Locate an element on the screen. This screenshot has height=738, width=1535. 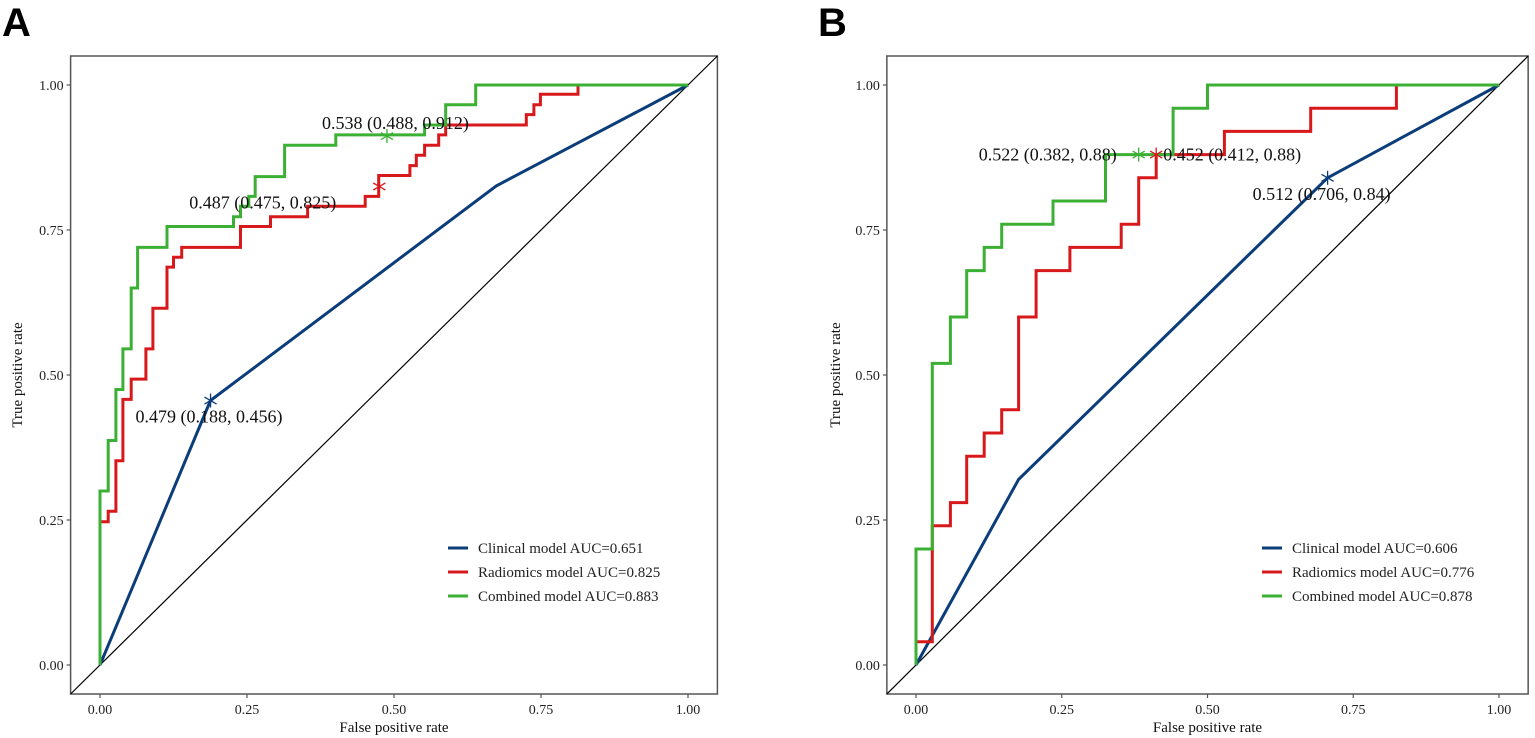
legend-label-radiomics: Radiomics model AUC=0.776 is located at coordinates (1383, 573).